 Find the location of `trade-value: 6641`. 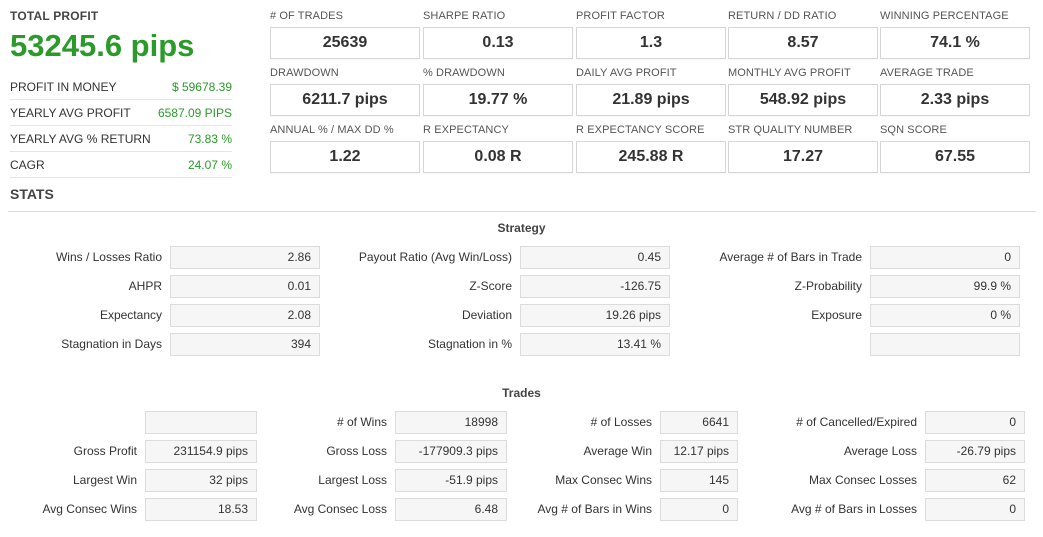

trade-value: 6641 is located at coordinates (699, 422).